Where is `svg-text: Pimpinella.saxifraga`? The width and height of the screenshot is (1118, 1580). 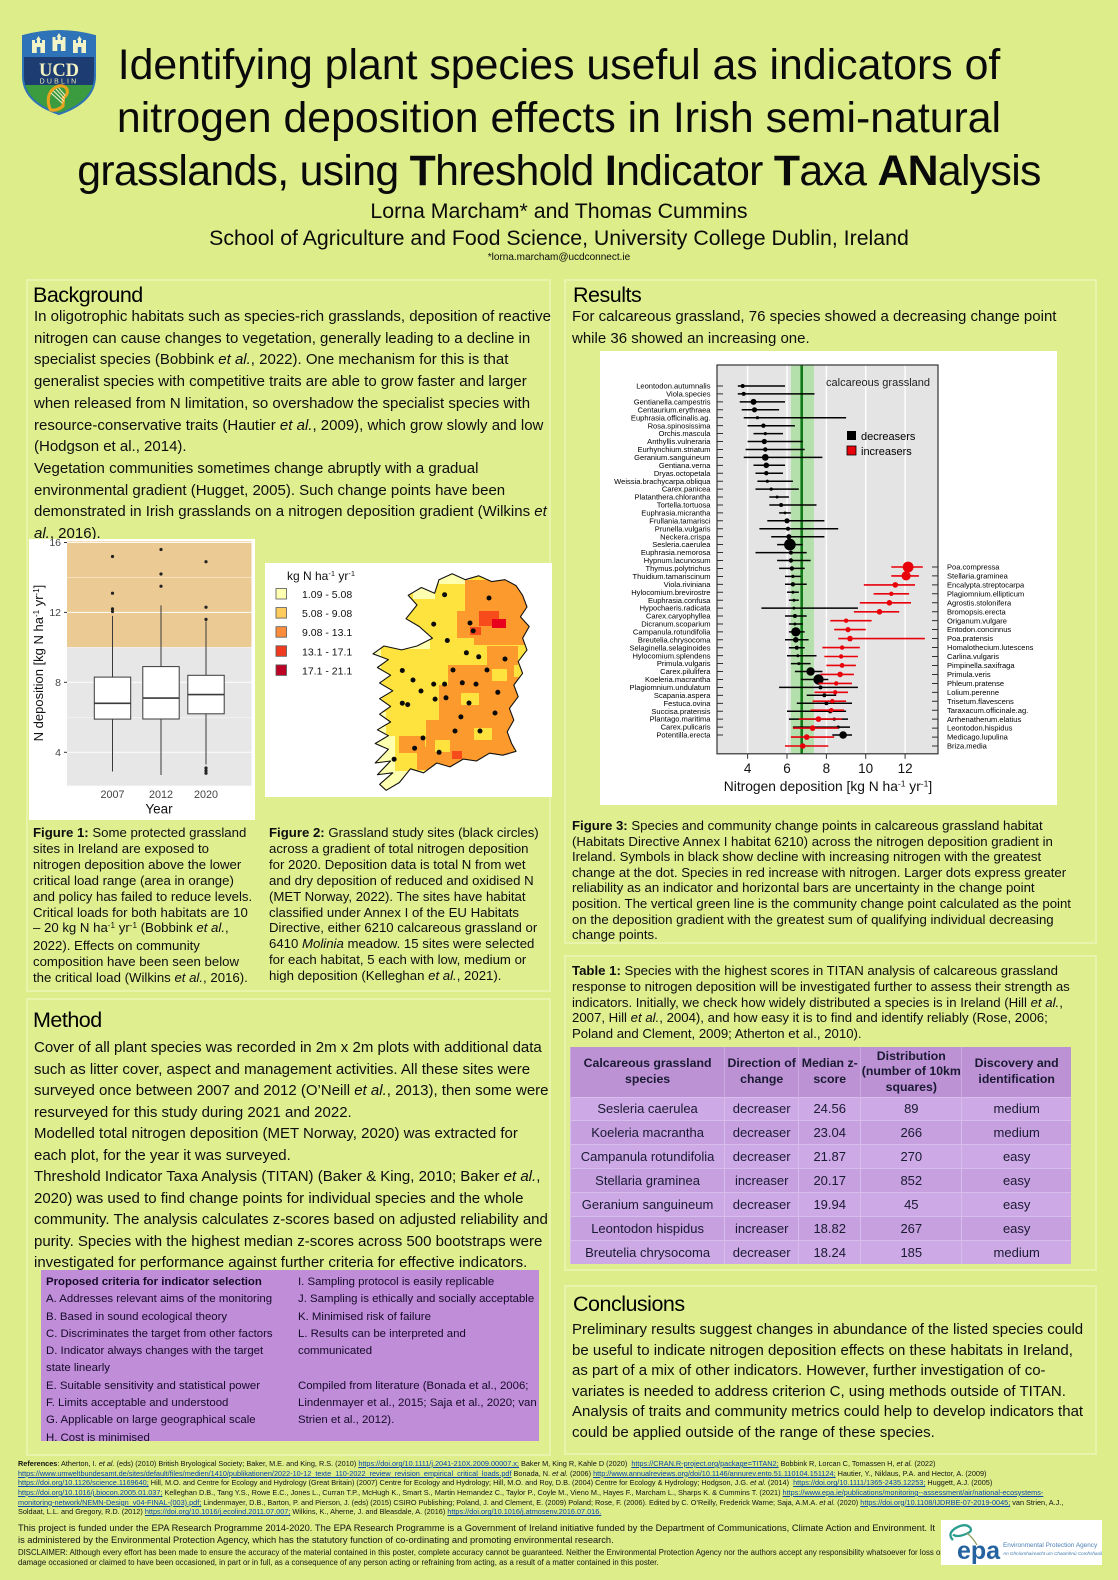
svg-text: Pimpinella.saxifraga is located at coordinates (981, 665).